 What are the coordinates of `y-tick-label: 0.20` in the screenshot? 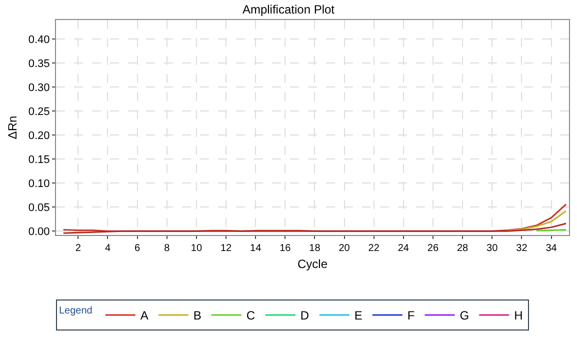 It's located at (39, 136).